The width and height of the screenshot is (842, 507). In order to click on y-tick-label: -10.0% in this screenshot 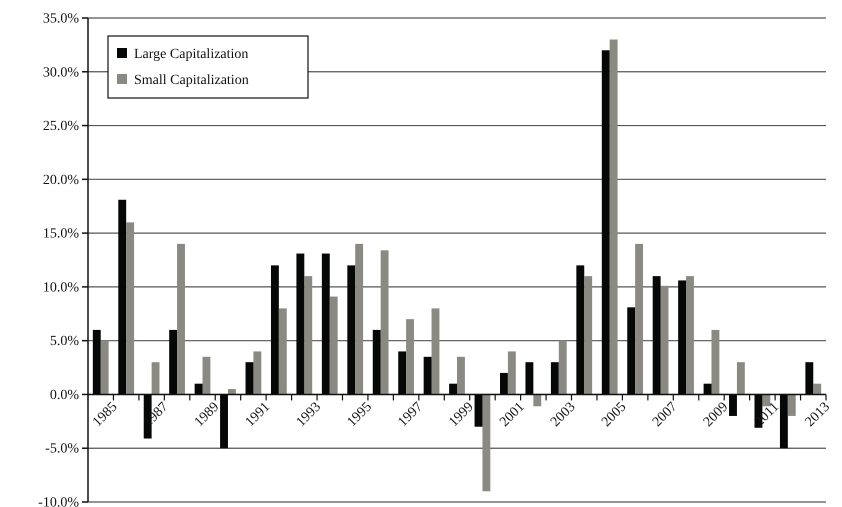, I will do `click(59, 501)`.